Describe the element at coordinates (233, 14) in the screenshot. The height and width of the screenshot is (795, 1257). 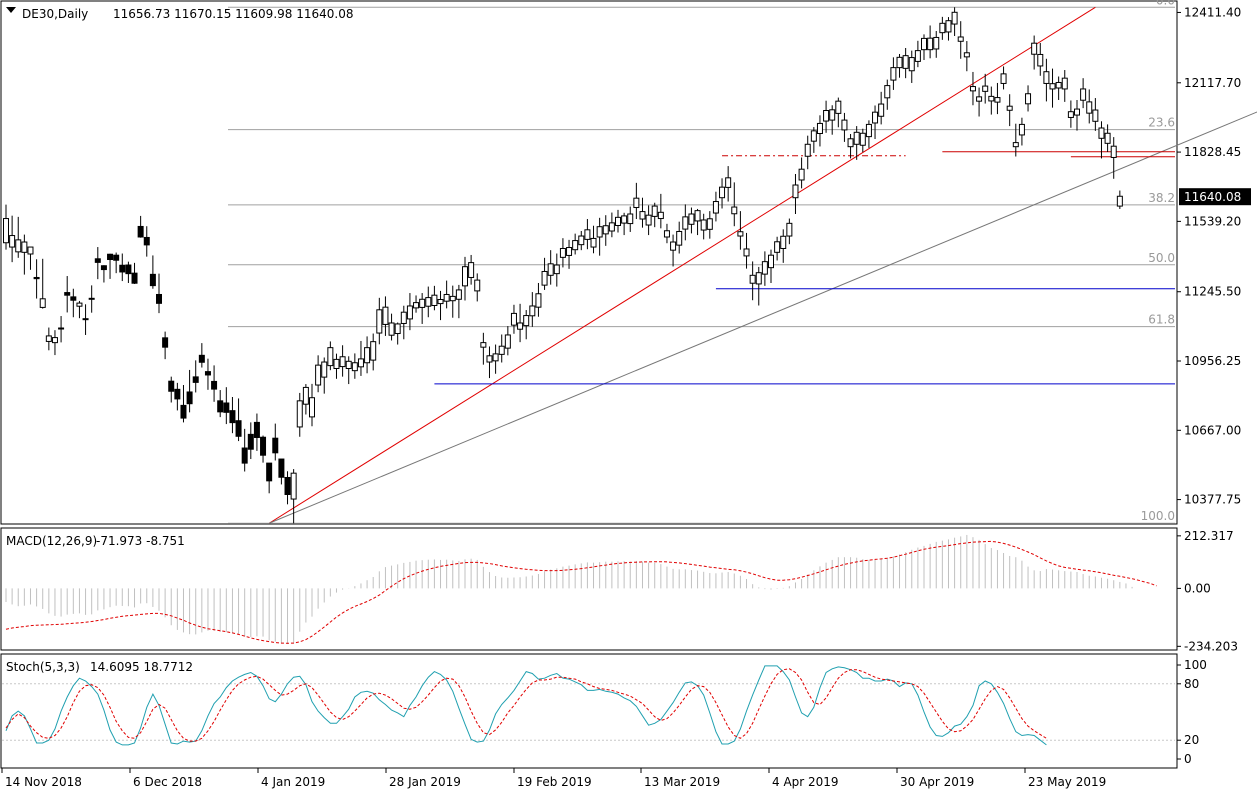
I see `ohlc-values: 11656.73 11670.15 11609.98 11640.08` at that location.